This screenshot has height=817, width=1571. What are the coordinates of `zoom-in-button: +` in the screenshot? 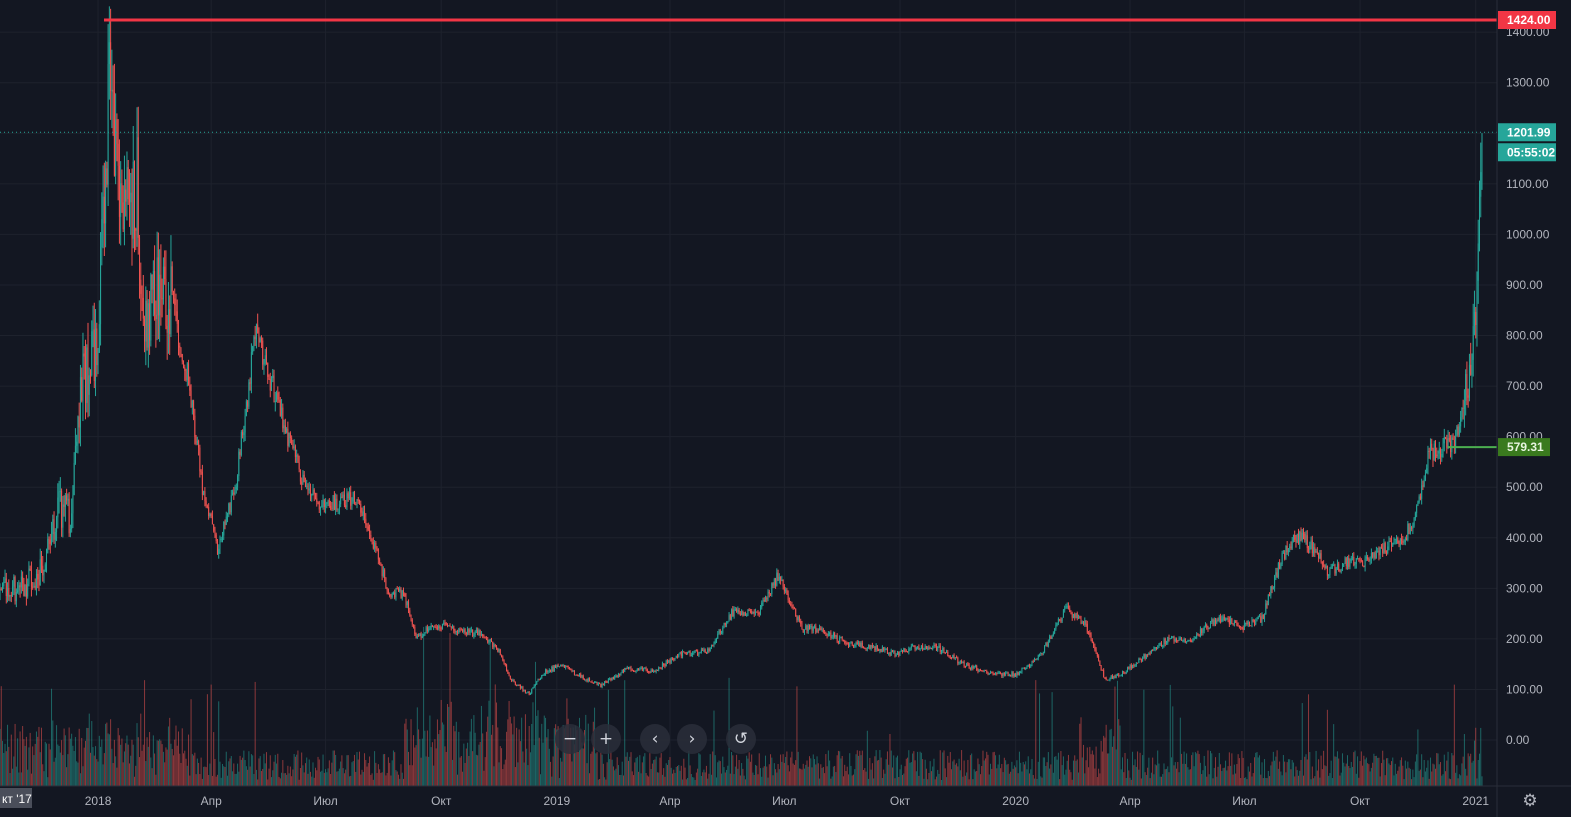 It's located at (606, 739).